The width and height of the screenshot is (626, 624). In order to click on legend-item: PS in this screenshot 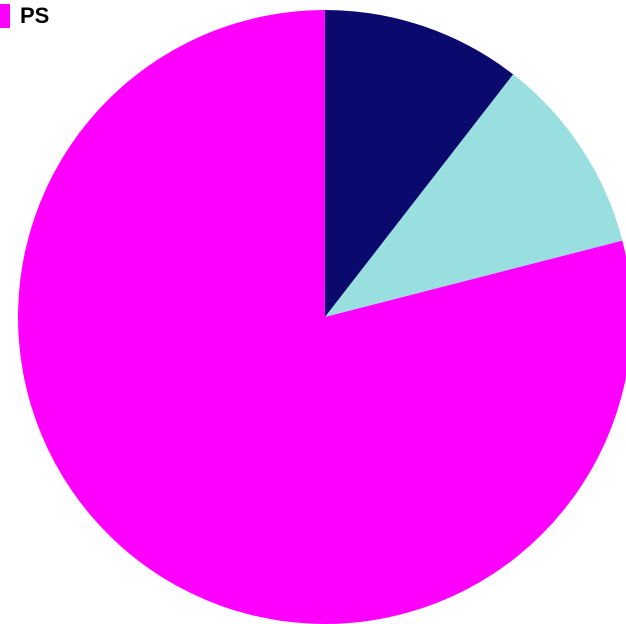, I will do `click(24, 16)`.